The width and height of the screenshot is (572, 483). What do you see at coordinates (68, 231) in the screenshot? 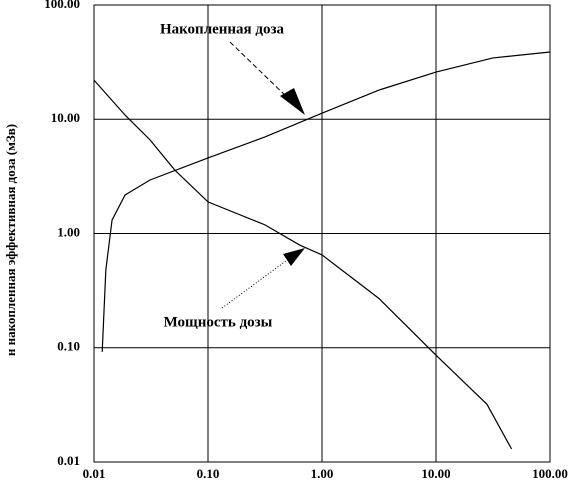
I see `y-tick-label: 1.00` at bounding box center [68, 231].